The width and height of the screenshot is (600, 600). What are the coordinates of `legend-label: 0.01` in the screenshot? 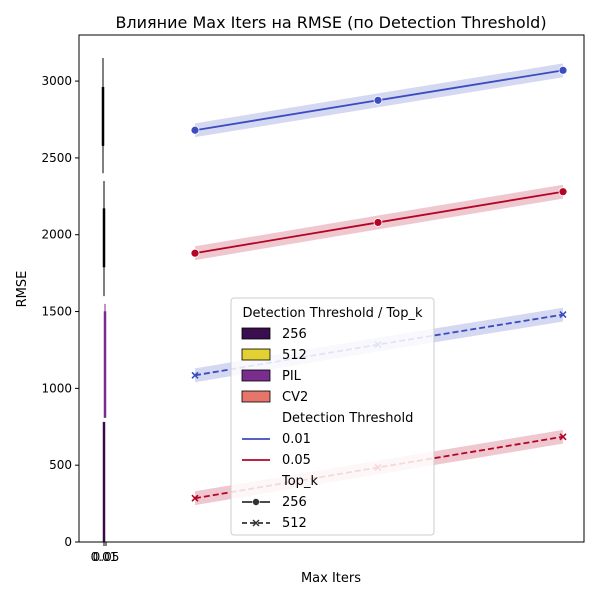 It's located at (296, 439).